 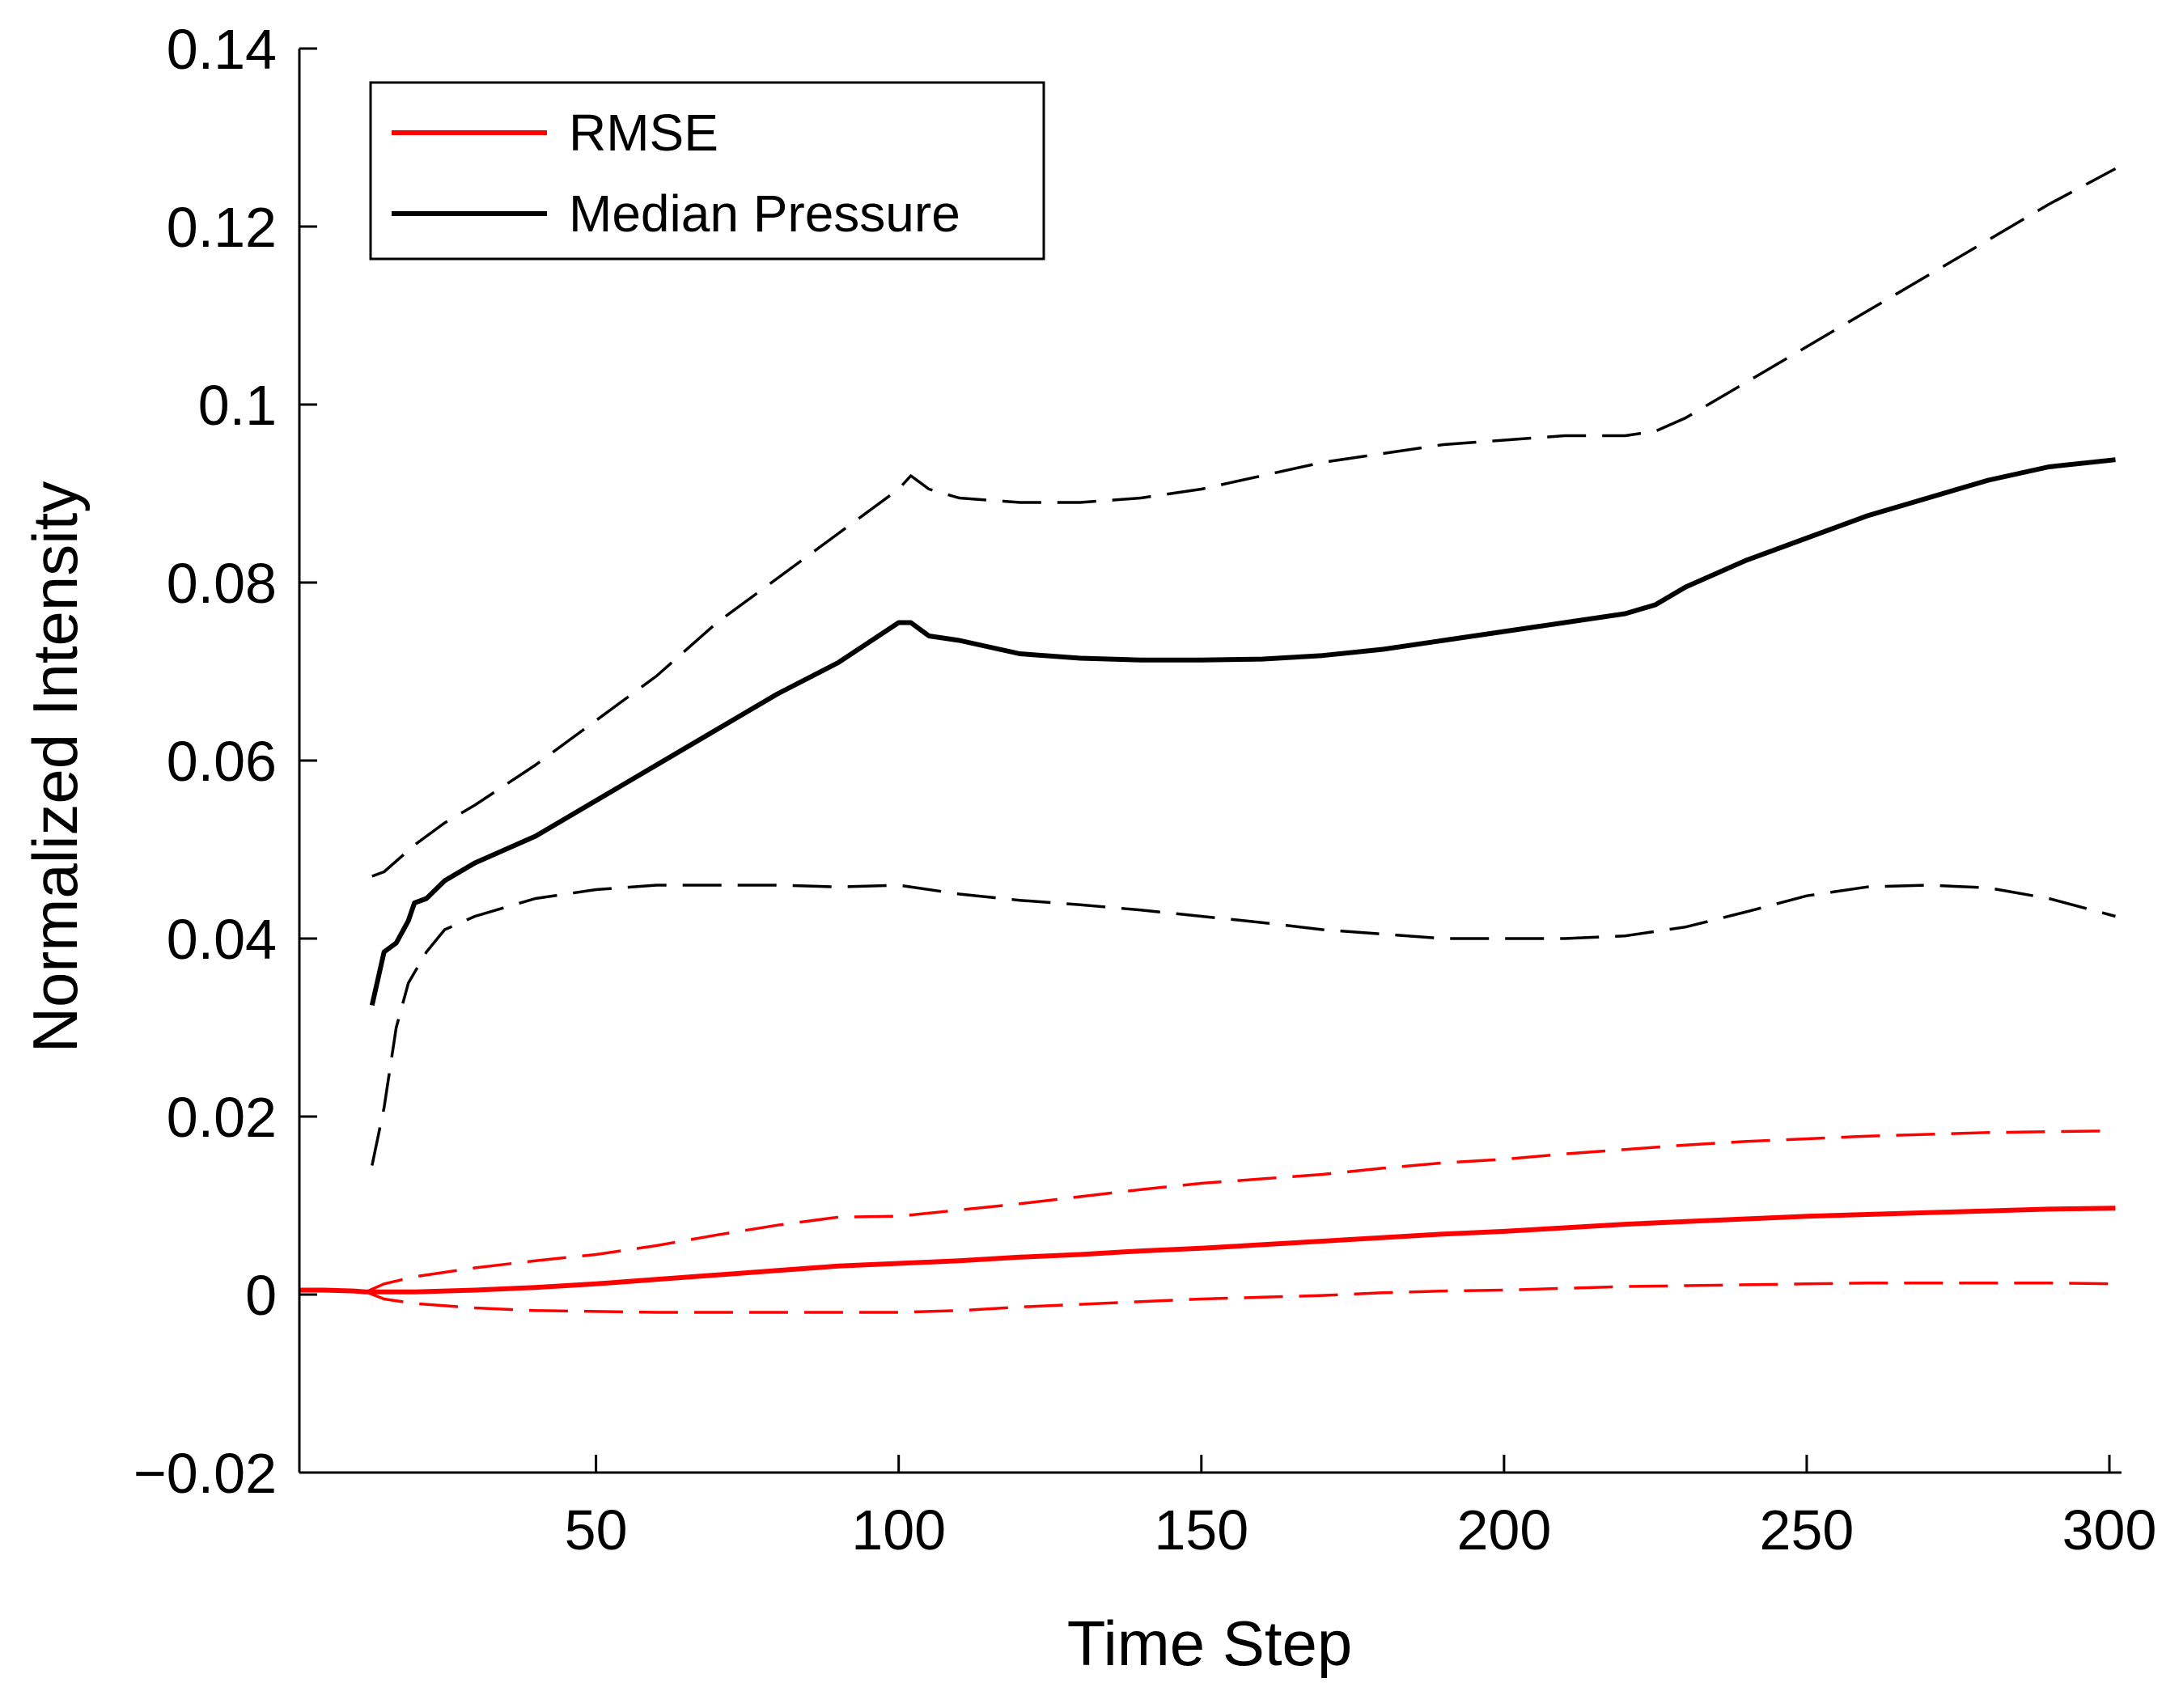 I want to click on x-axis-title: Time Step, so click(x=1210, y=1643).